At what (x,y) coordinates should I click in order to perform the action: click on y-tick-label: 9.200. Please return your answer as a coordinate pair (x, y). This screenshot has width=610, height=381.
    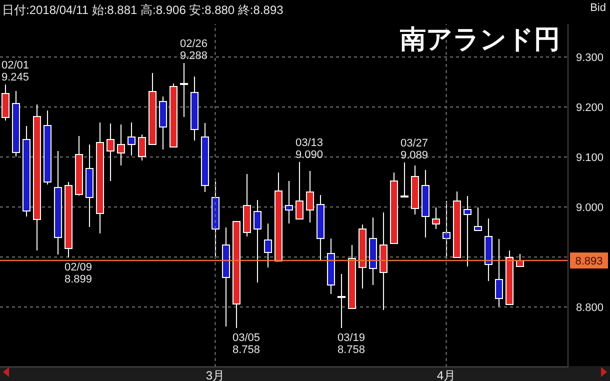
    Looking at the image, I should click on (590, 108).